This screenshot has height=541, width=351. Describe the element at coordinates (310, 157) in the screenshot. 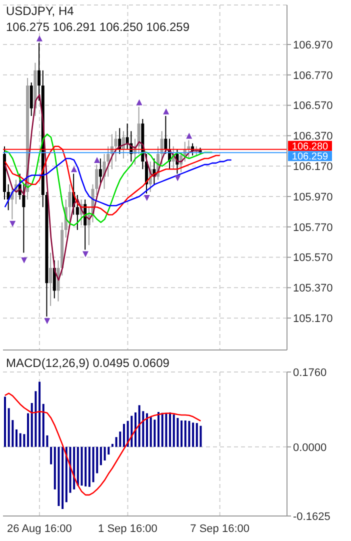

I see `ref-line-label: 106.259` at that location.